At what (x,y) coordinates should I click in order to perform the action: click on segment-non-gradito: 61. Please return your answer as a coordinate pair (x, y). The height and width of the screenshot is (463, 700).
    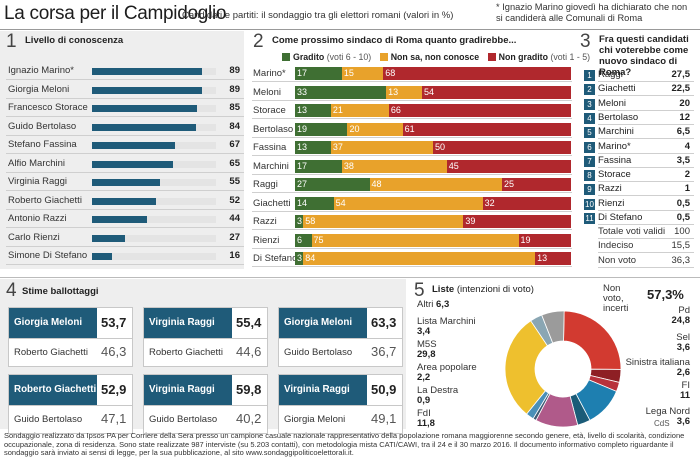
    Looking at the image, I should click on (486, 129).